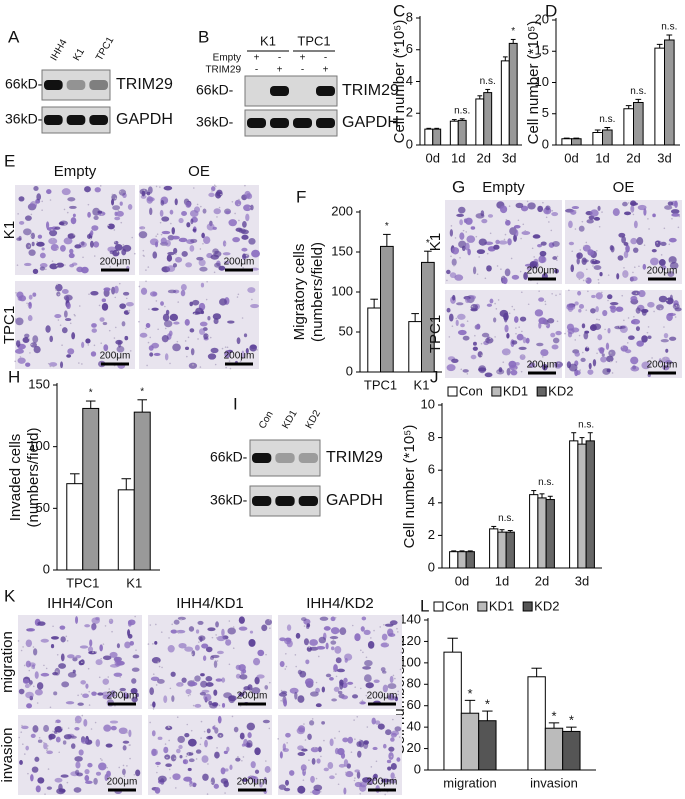 Image resolution: width=685 pixels, height=799 pixels. I want to click on condition-label: Empty, so click(227, 58).